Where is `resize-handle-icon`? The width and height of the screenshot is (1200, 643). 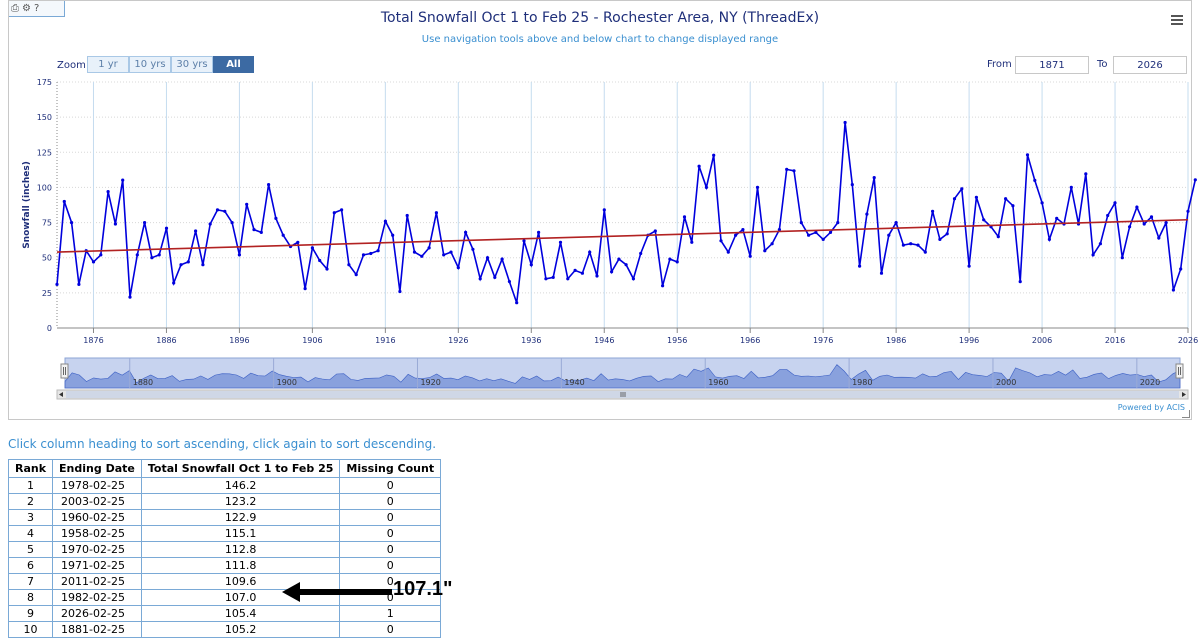 resize-handle-icon is located at coordinates (1186, 414).